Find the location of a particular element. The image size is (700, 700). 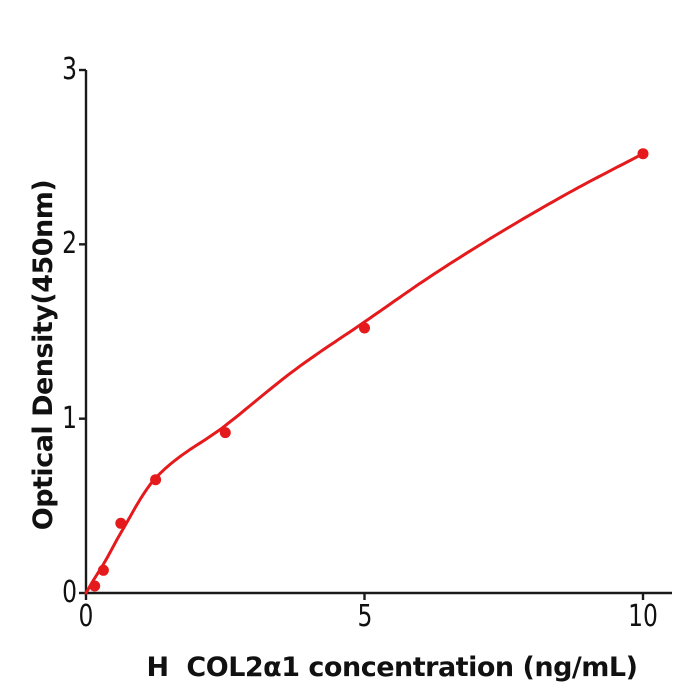

data-point is located at coordinates (225, 433).